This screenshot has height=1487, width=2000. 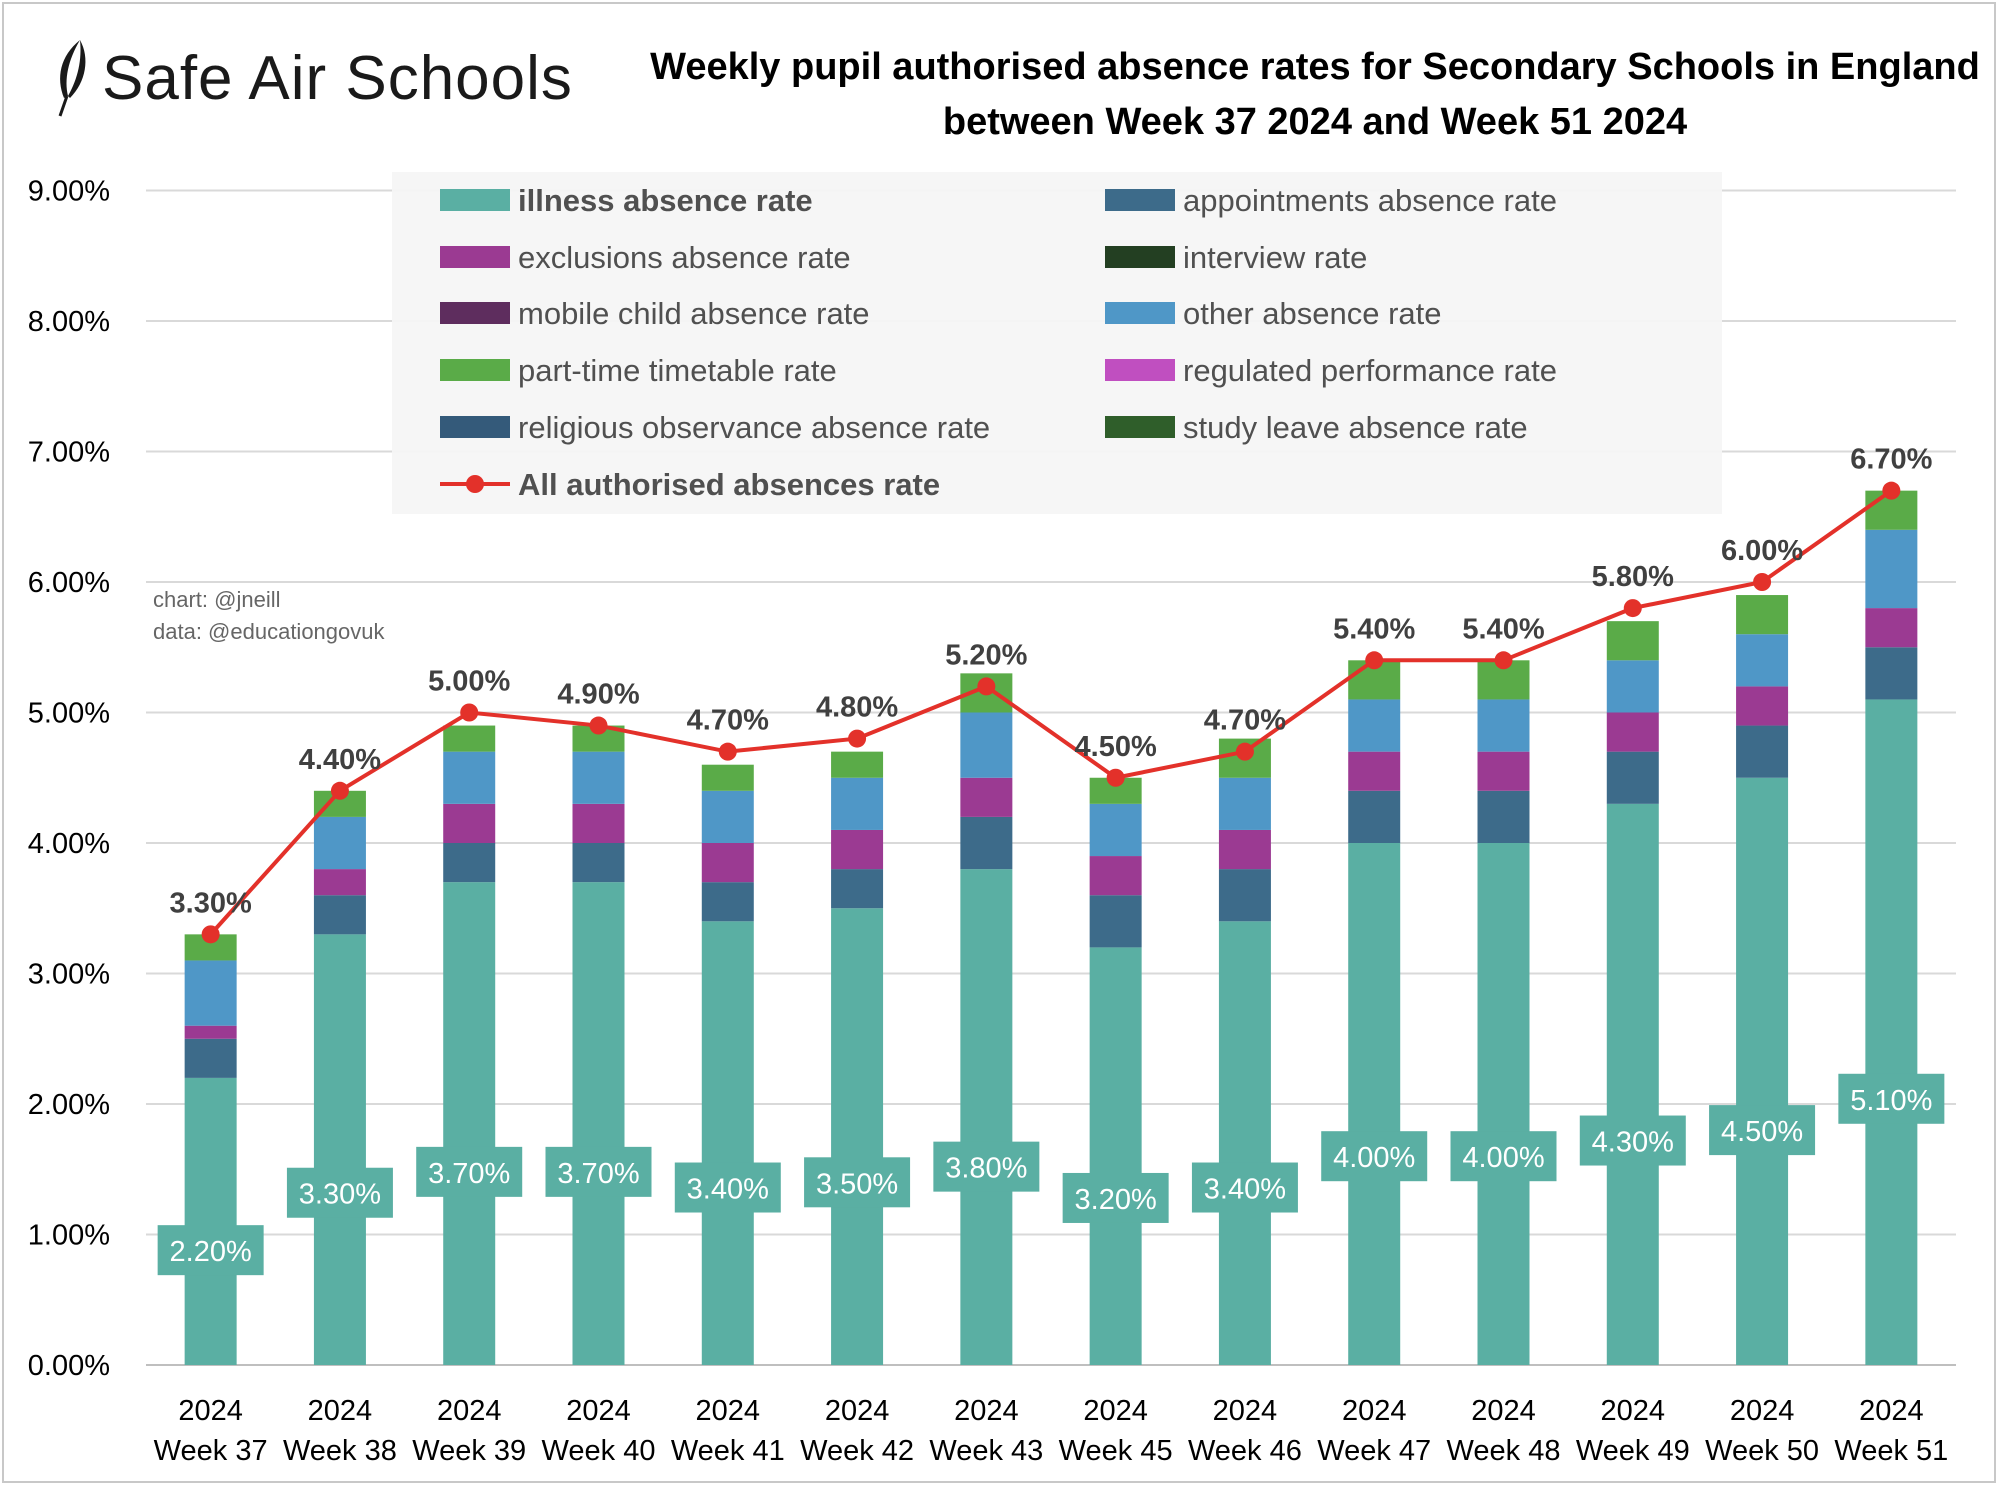 What do you see at coordinates (754, 427) in the screenshot?
I see `legend-label: religious observance absence rate` at bounding box center [754, 427].